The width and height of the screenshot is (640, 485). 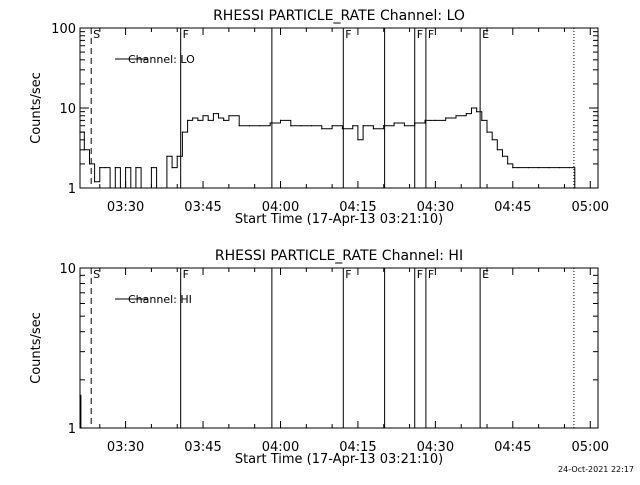 What do you see at coordinates (339, 16) in the screenshot?
I see `chart-title: RHESSI PARTICLE_RATE Channel: LO` at bounding box center [339, 16].